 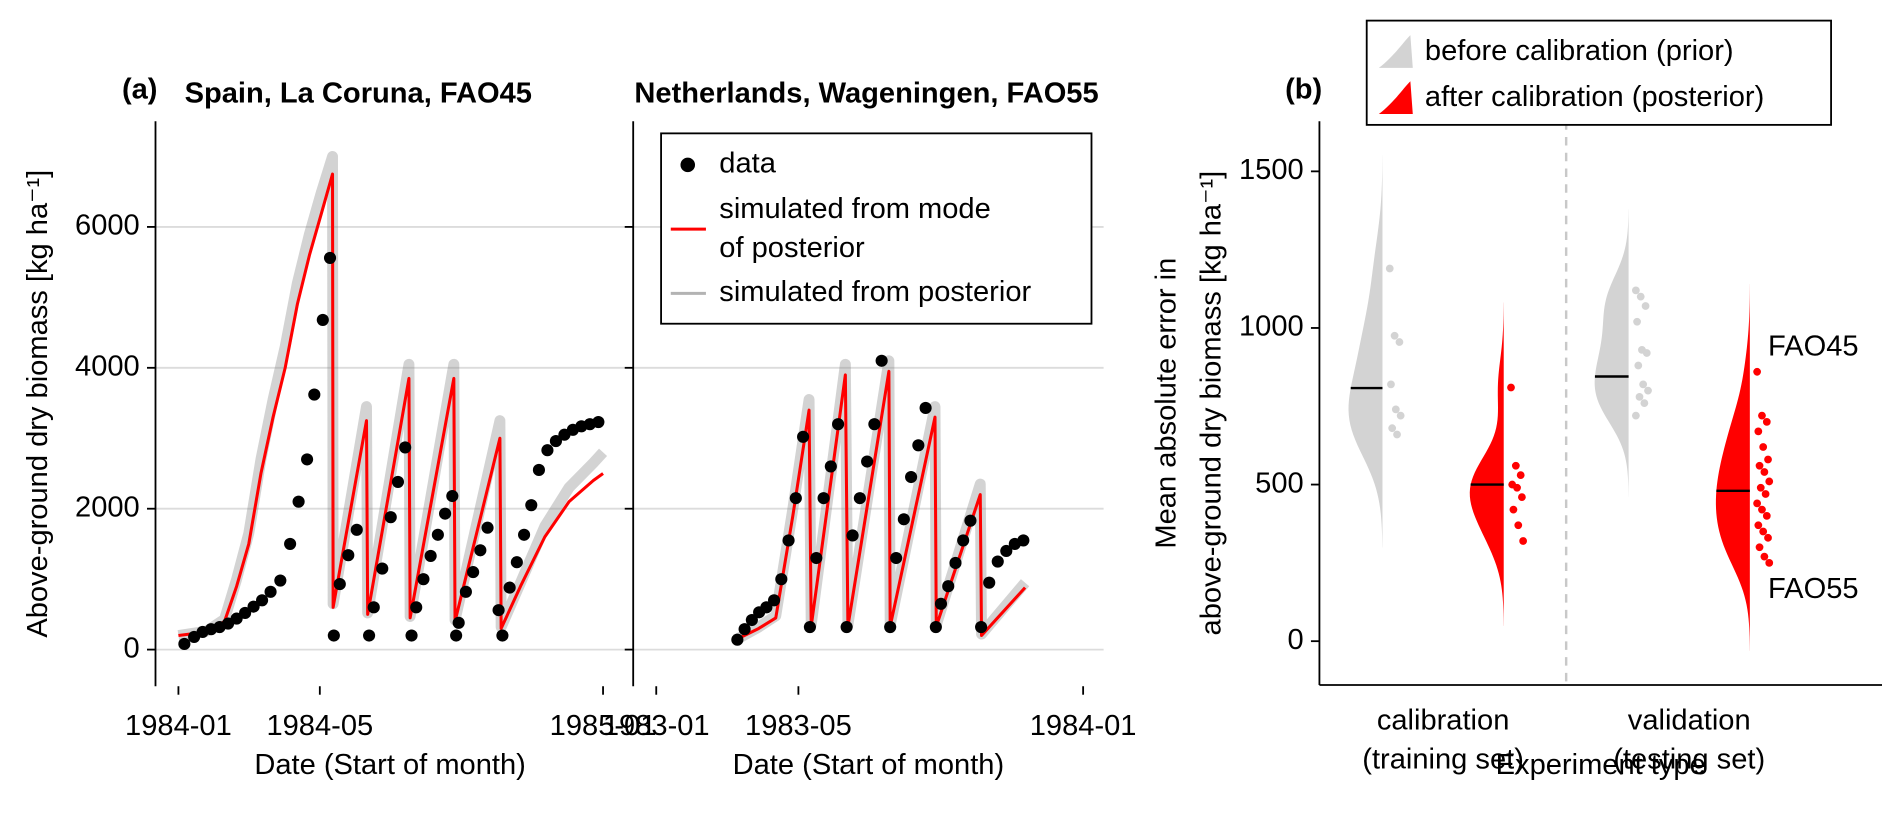 I want to click on legend-label: data, so click(x=747, y=164).